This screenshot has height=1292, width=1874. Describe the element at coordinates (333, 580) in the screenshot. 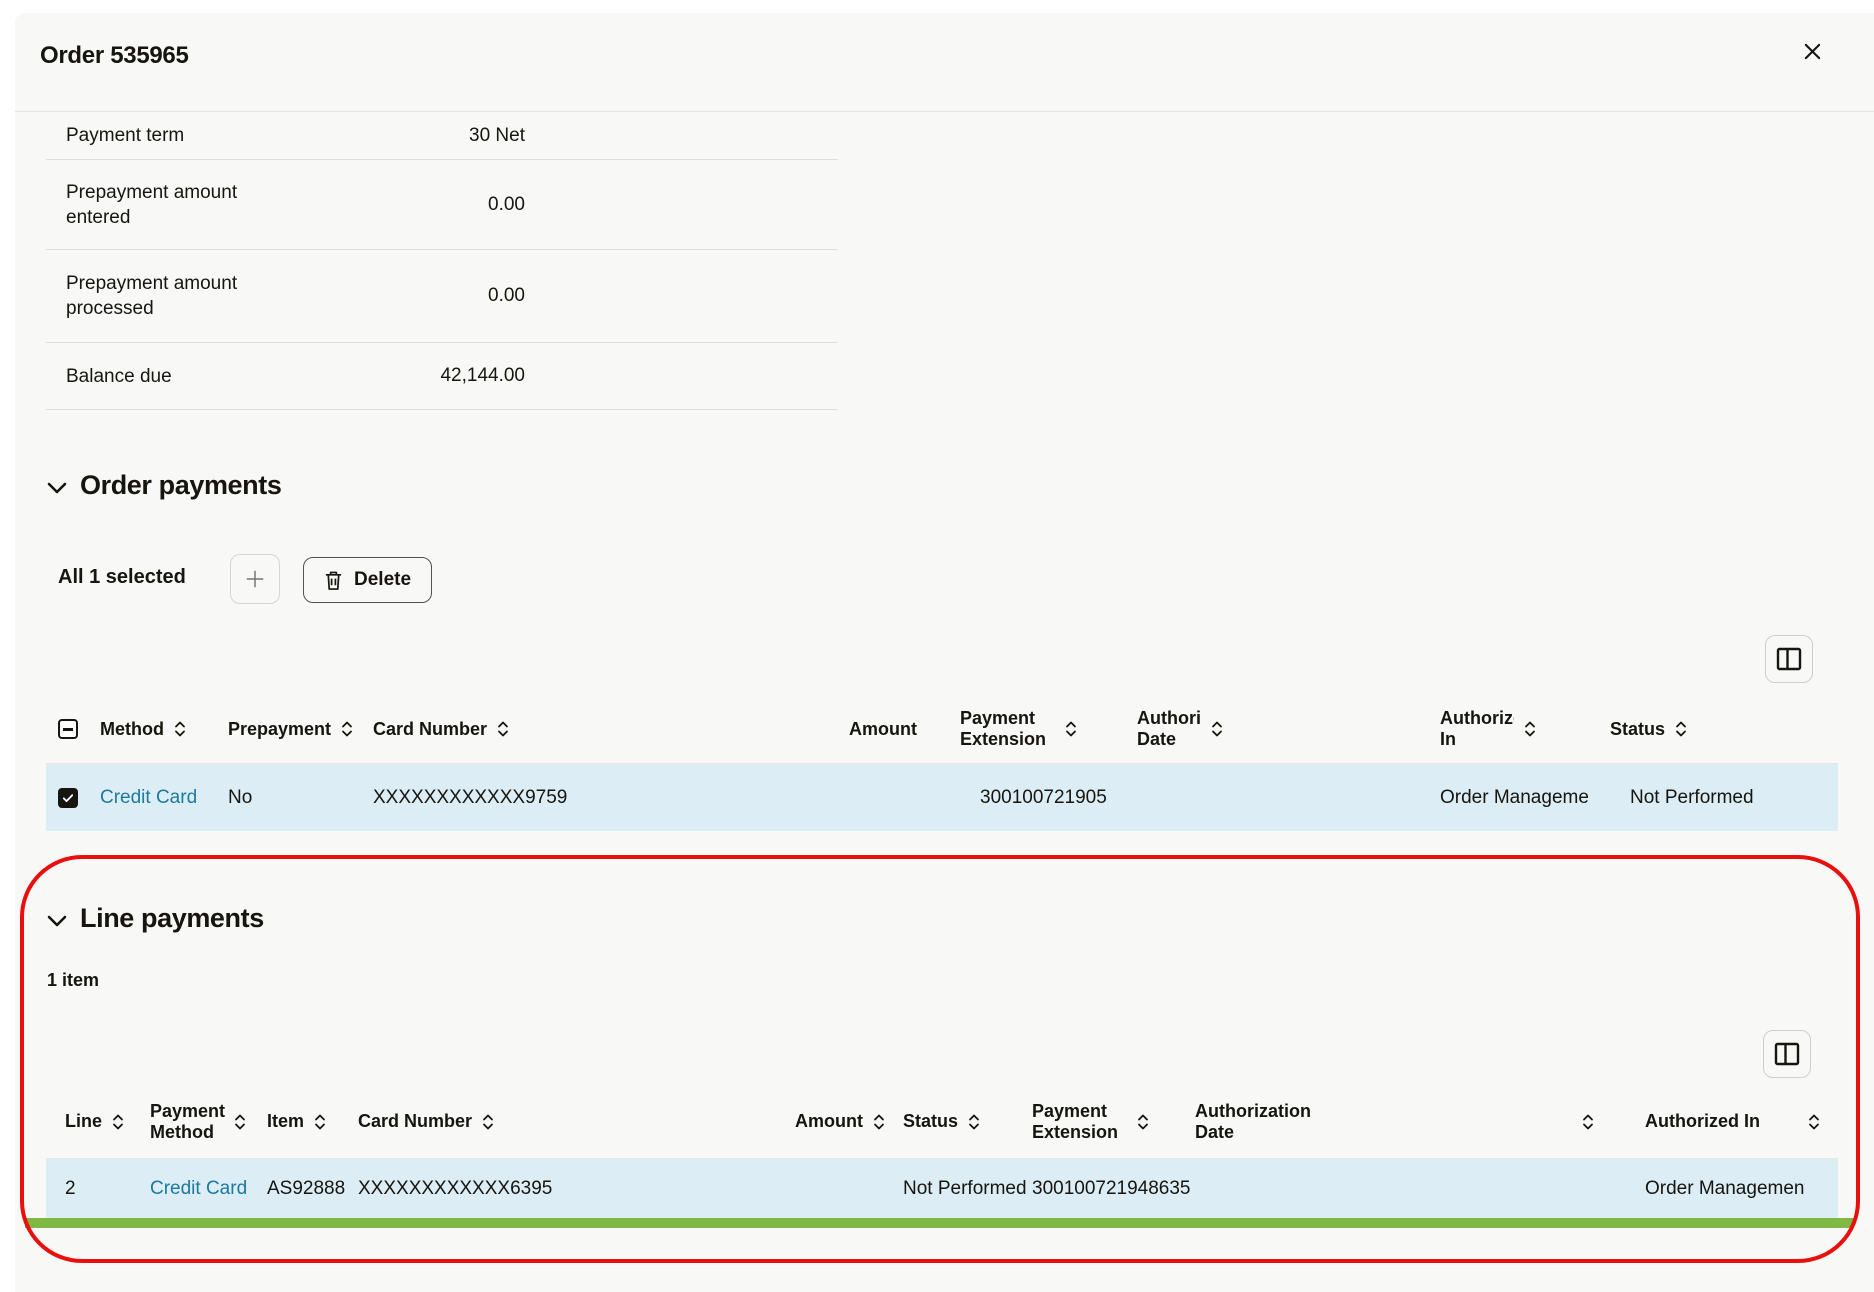

I see `trash-icon` at that location.